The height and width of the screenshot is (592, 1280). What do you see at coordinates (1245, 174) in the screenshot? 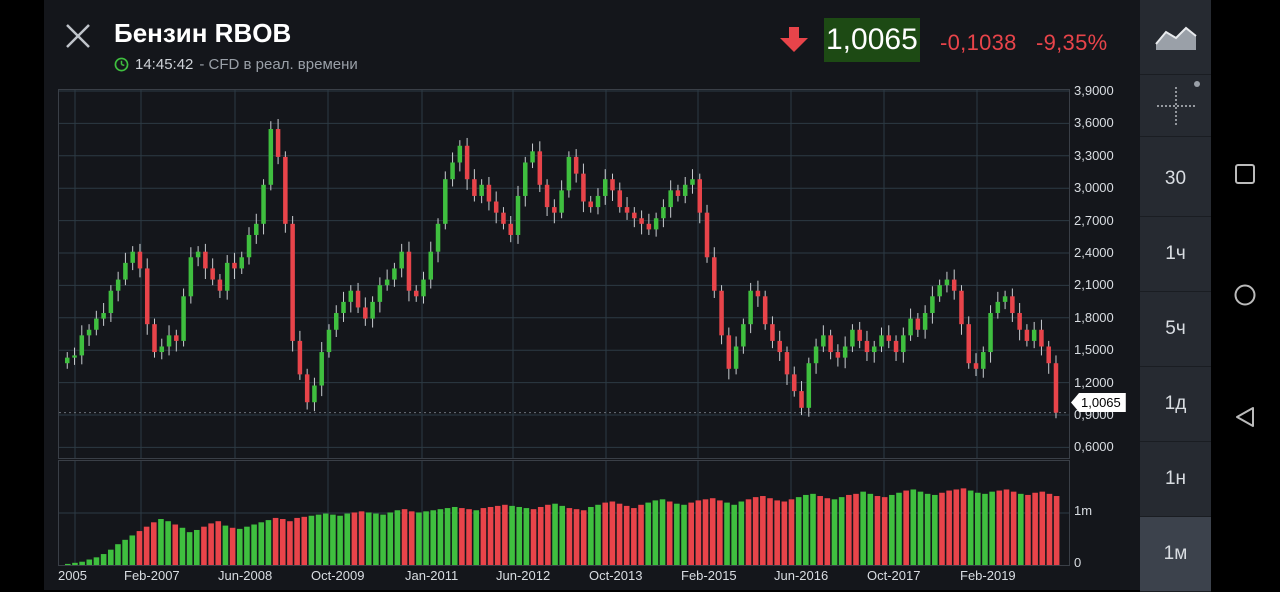
I see `square-nav-icon` at bounding box center [1245, 174].